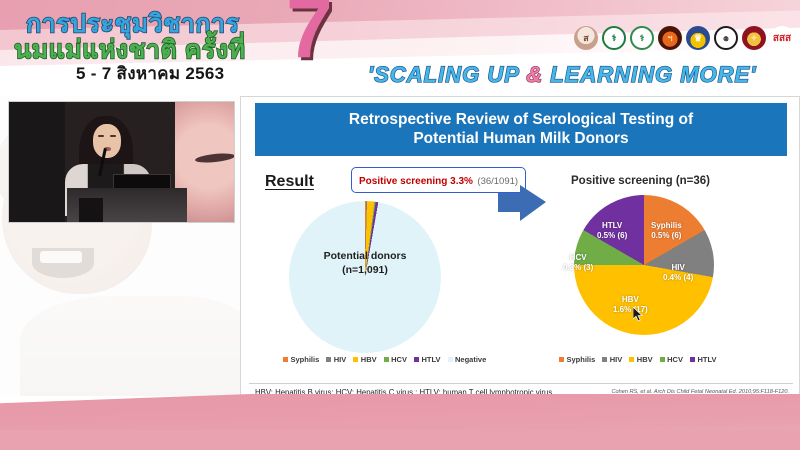 Image resolution: width=800 pixels, height=450 pixels. What do you see at coordinates (365, 263) in the screenshot?
I see `pie-left-center-label: Potential donors (n=1,091)` at bounding box center [365, 263].